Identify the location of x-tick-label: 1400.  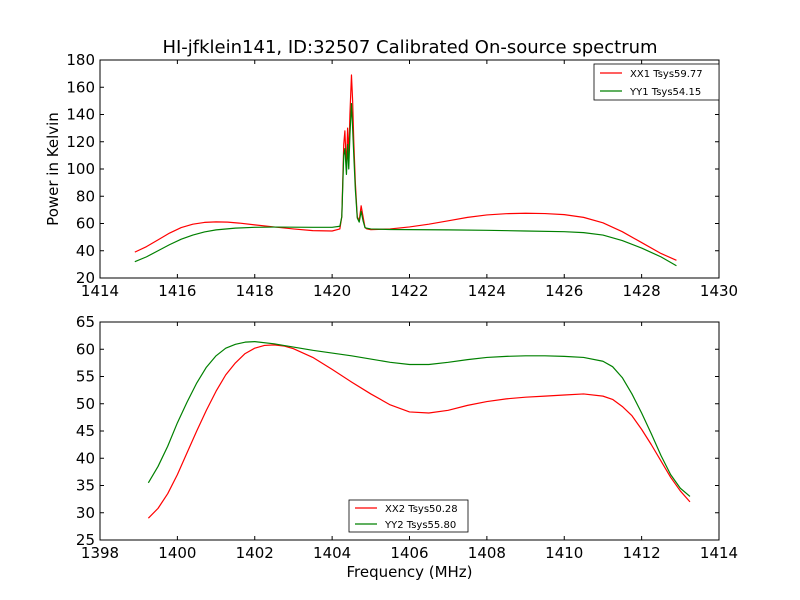
(177, 553).